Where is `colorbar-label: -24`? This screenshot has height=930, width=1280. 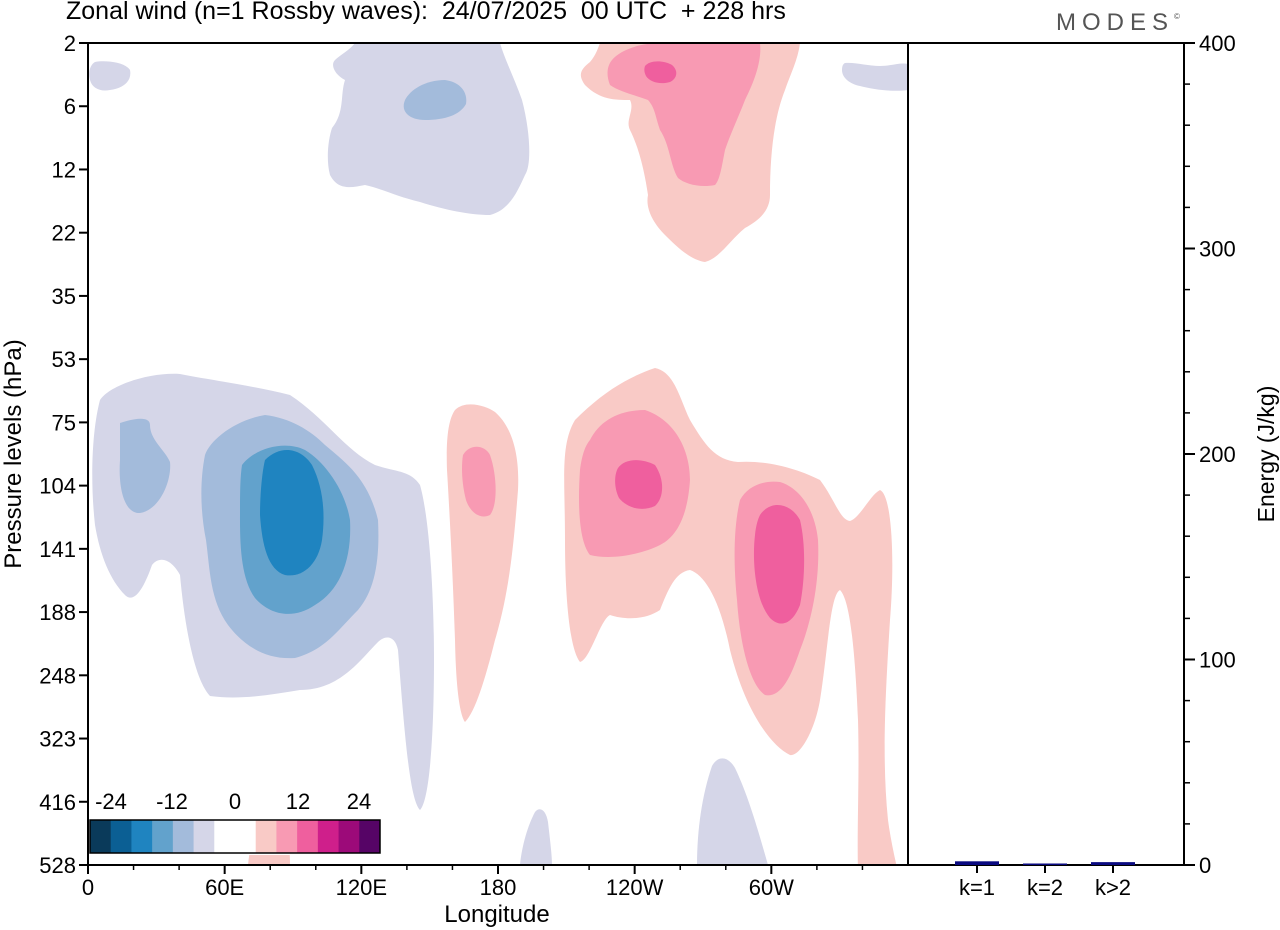
colorbar-label: -24 is located at coordinates (111, 801).